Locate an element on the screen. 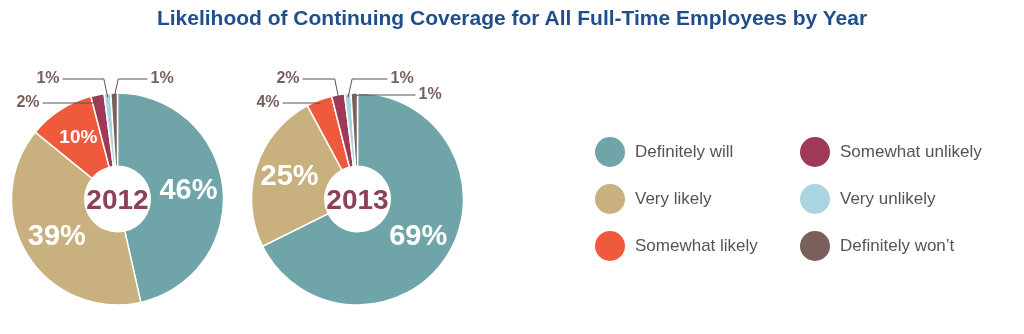  data-label: 39% is located at coordinates (57, 234).